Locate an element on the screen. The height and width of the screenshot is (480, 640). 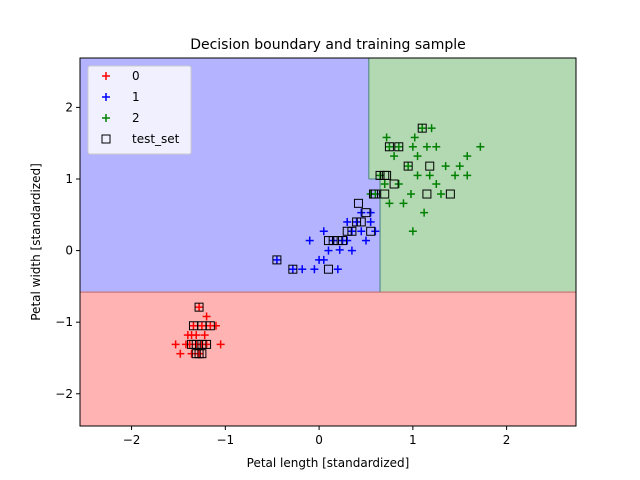
y-axis-ticks: −2 −1 0 1 2 is located at coordinates (67, 250).